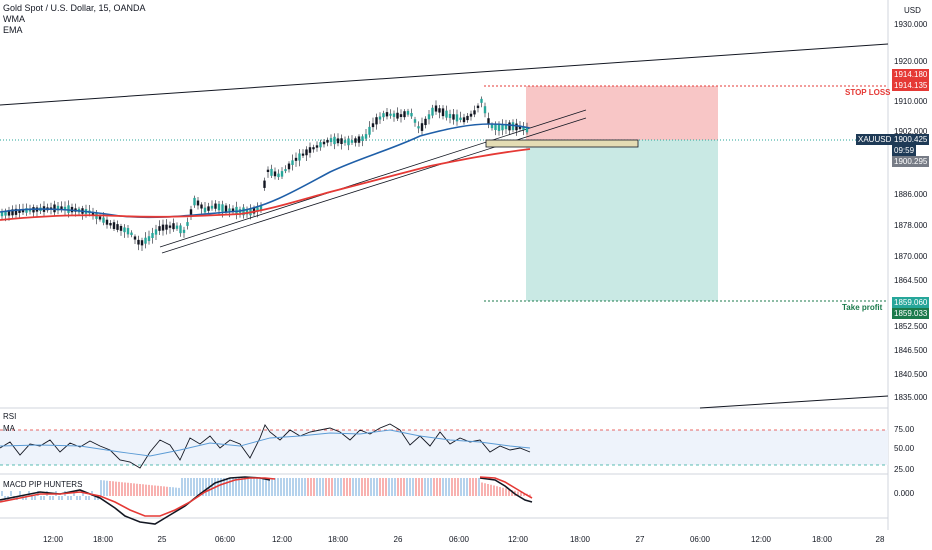 Image resolution: width=932 pixels, height=550 pixels. Describe the element at coordinates (911, 256) in the screenshot. I see `price-tick: 1870.000` at that location.